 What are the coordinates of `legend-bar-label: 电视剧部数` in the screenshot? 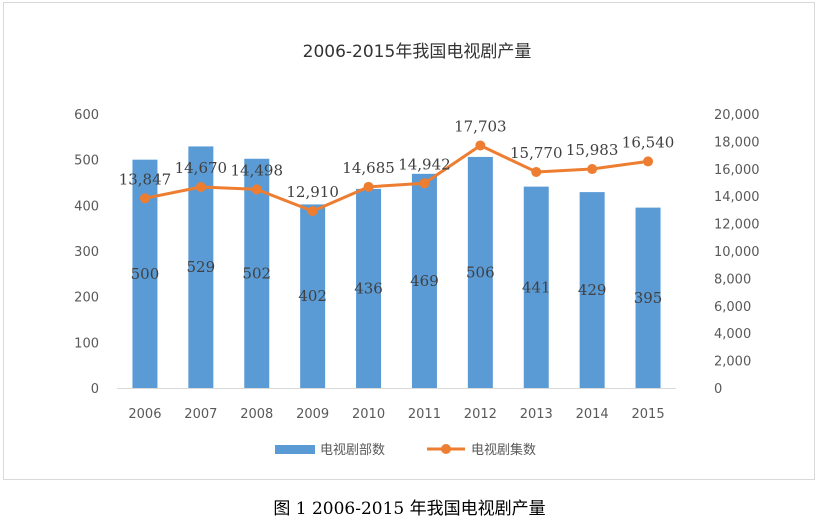 It's located at (352, 450).